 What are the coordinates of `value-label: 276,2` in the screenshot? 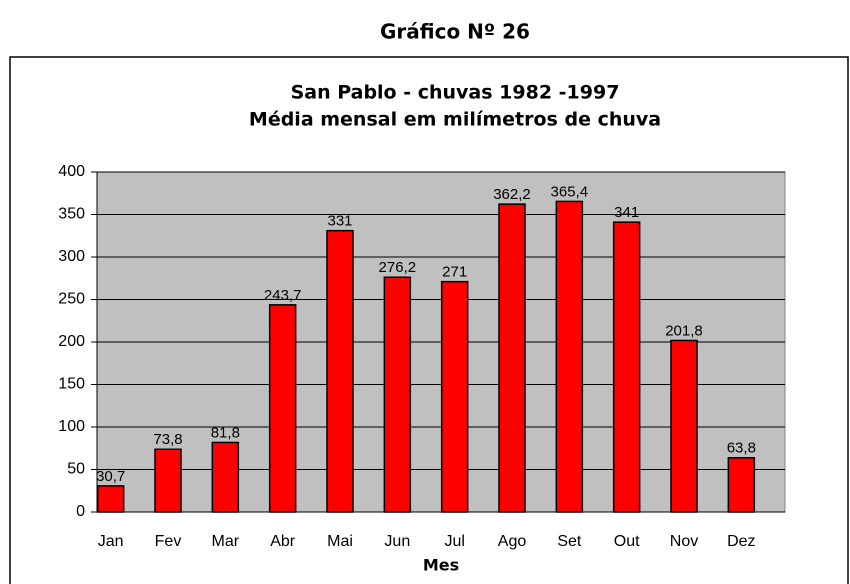 It's located at (398, 267).